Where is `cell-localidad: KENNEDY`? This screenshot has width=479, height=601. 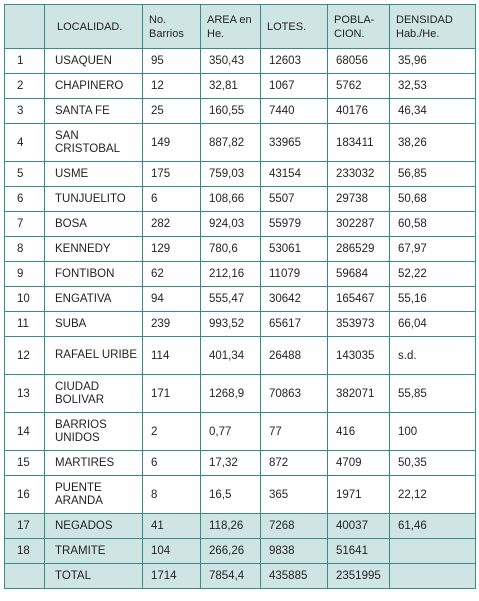
cell-localidad: KENNEDY is located at coordinates (93, 249).